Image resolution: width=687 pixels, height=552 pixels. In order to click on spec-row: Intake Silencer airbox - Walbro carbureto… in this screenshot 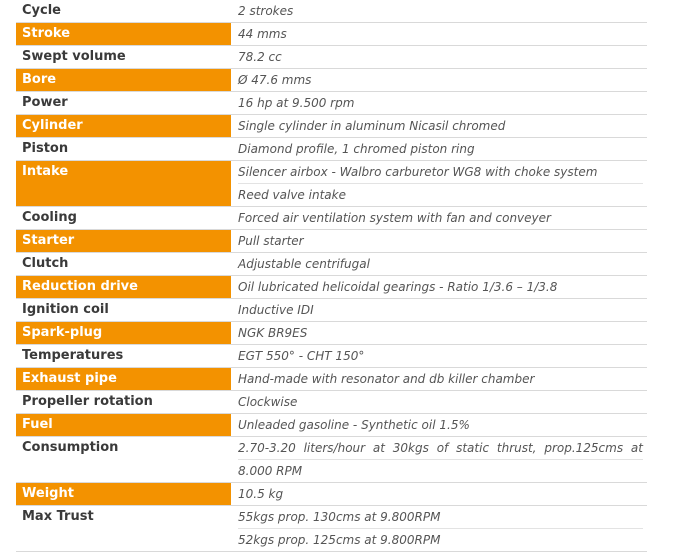, I will do `click(331, 183)`.